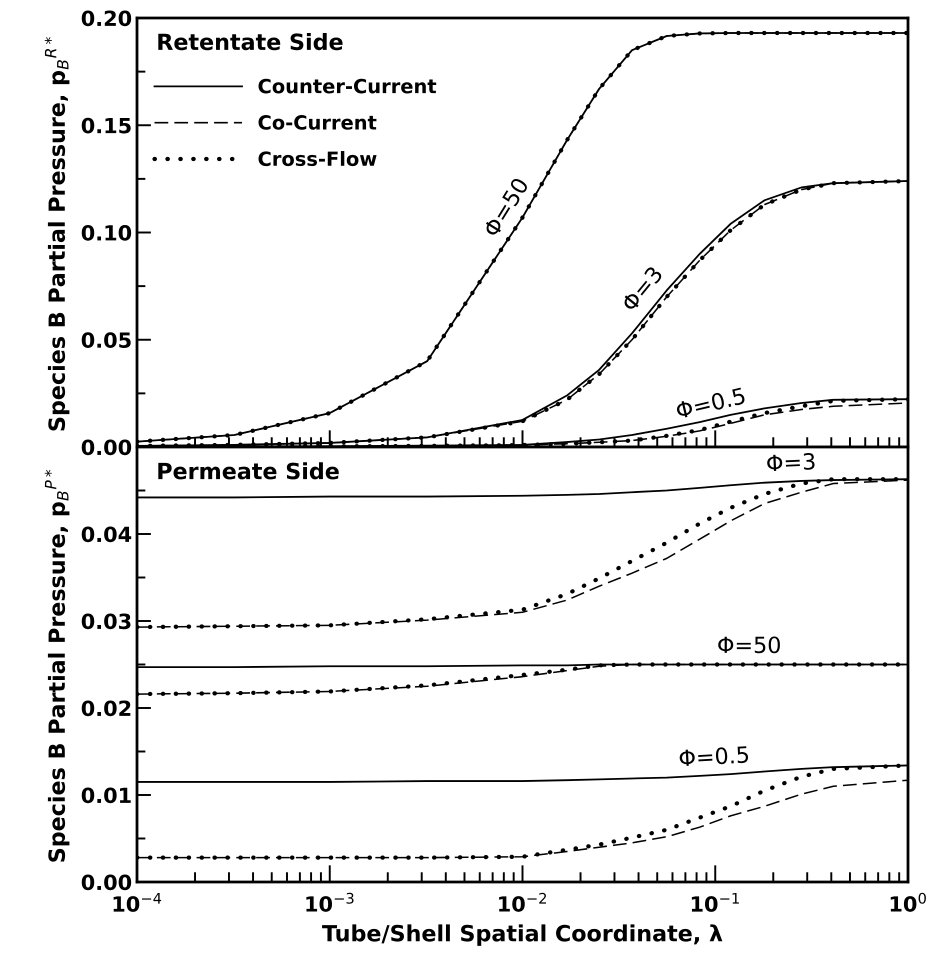 This screenshot has width=932, height=969. I want to click on y-tick-label: 0.04, so click(107, 534).